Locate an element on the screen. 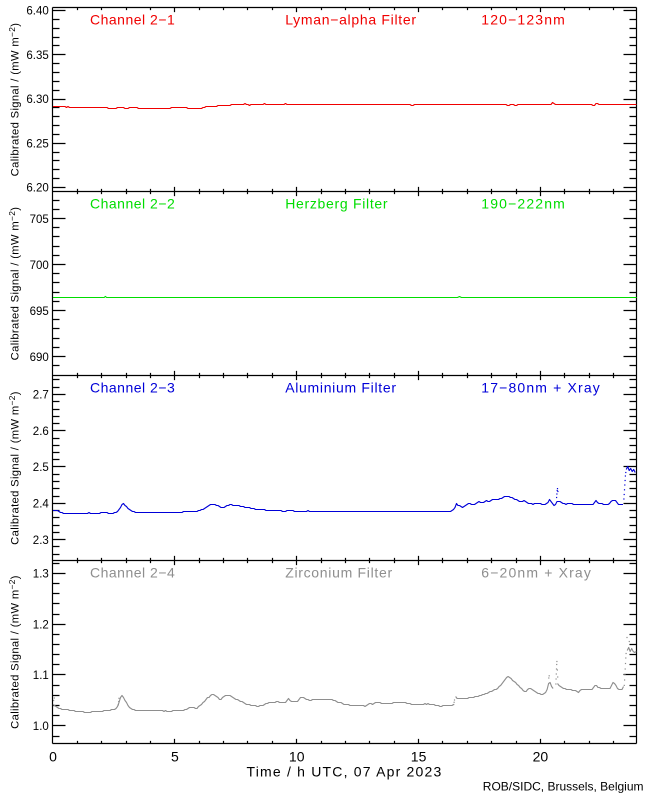  svg-text: ROB/SIDC, Brussels, Belgium is located at coordinates (563, 787).